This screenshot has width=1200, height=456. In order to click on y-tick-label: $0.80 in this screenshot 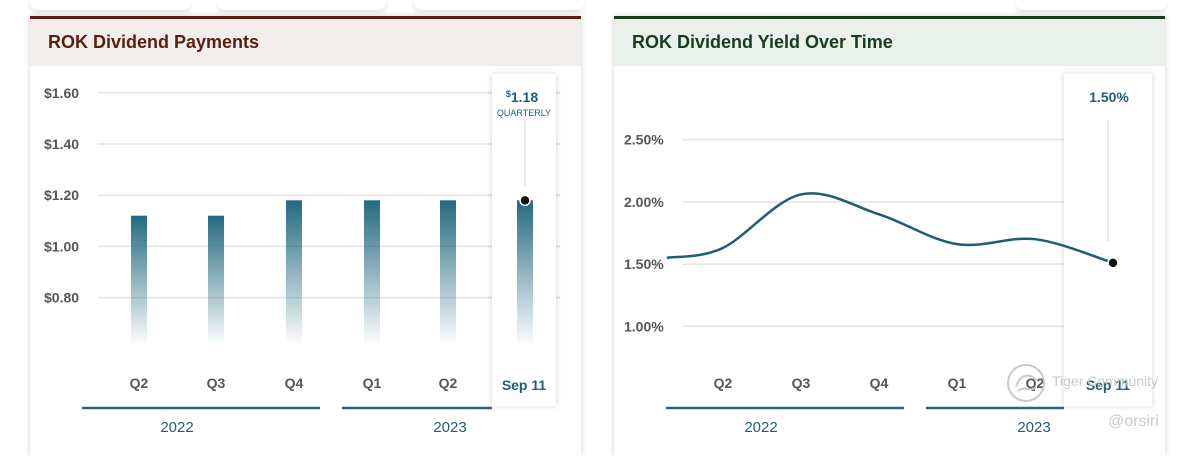, I will do `click(61, 298)`.